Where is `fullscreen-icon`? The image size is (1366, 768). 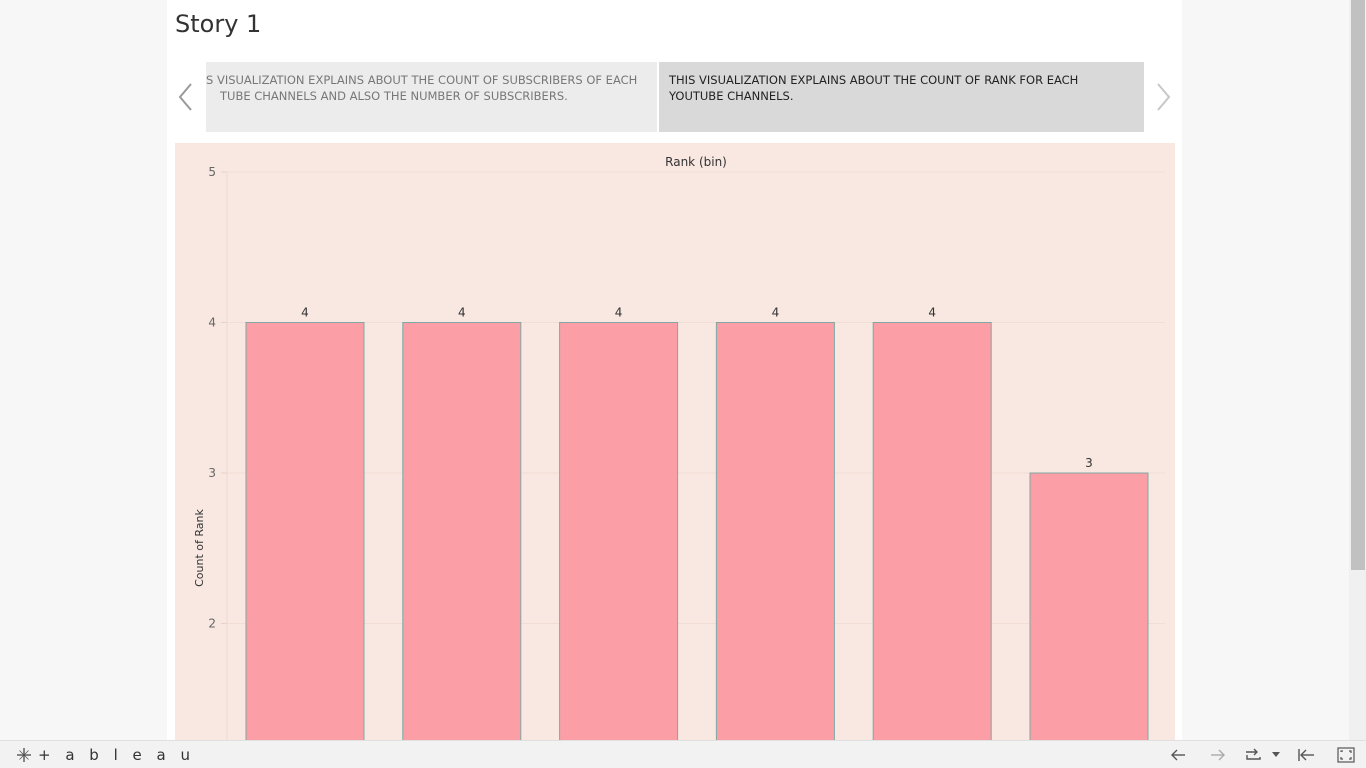 fullscreen-icon is located at coordinates (1346, 755).